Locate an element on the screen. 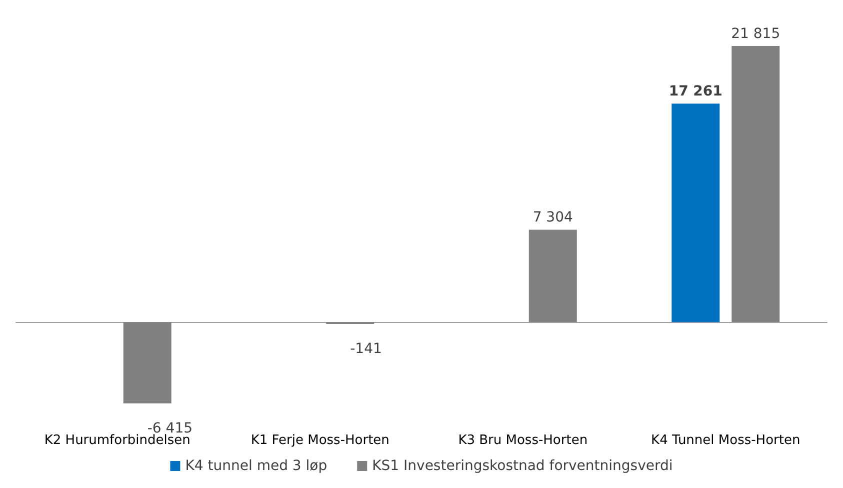  data-label: 17 261 is located at coordinates (695, 92).